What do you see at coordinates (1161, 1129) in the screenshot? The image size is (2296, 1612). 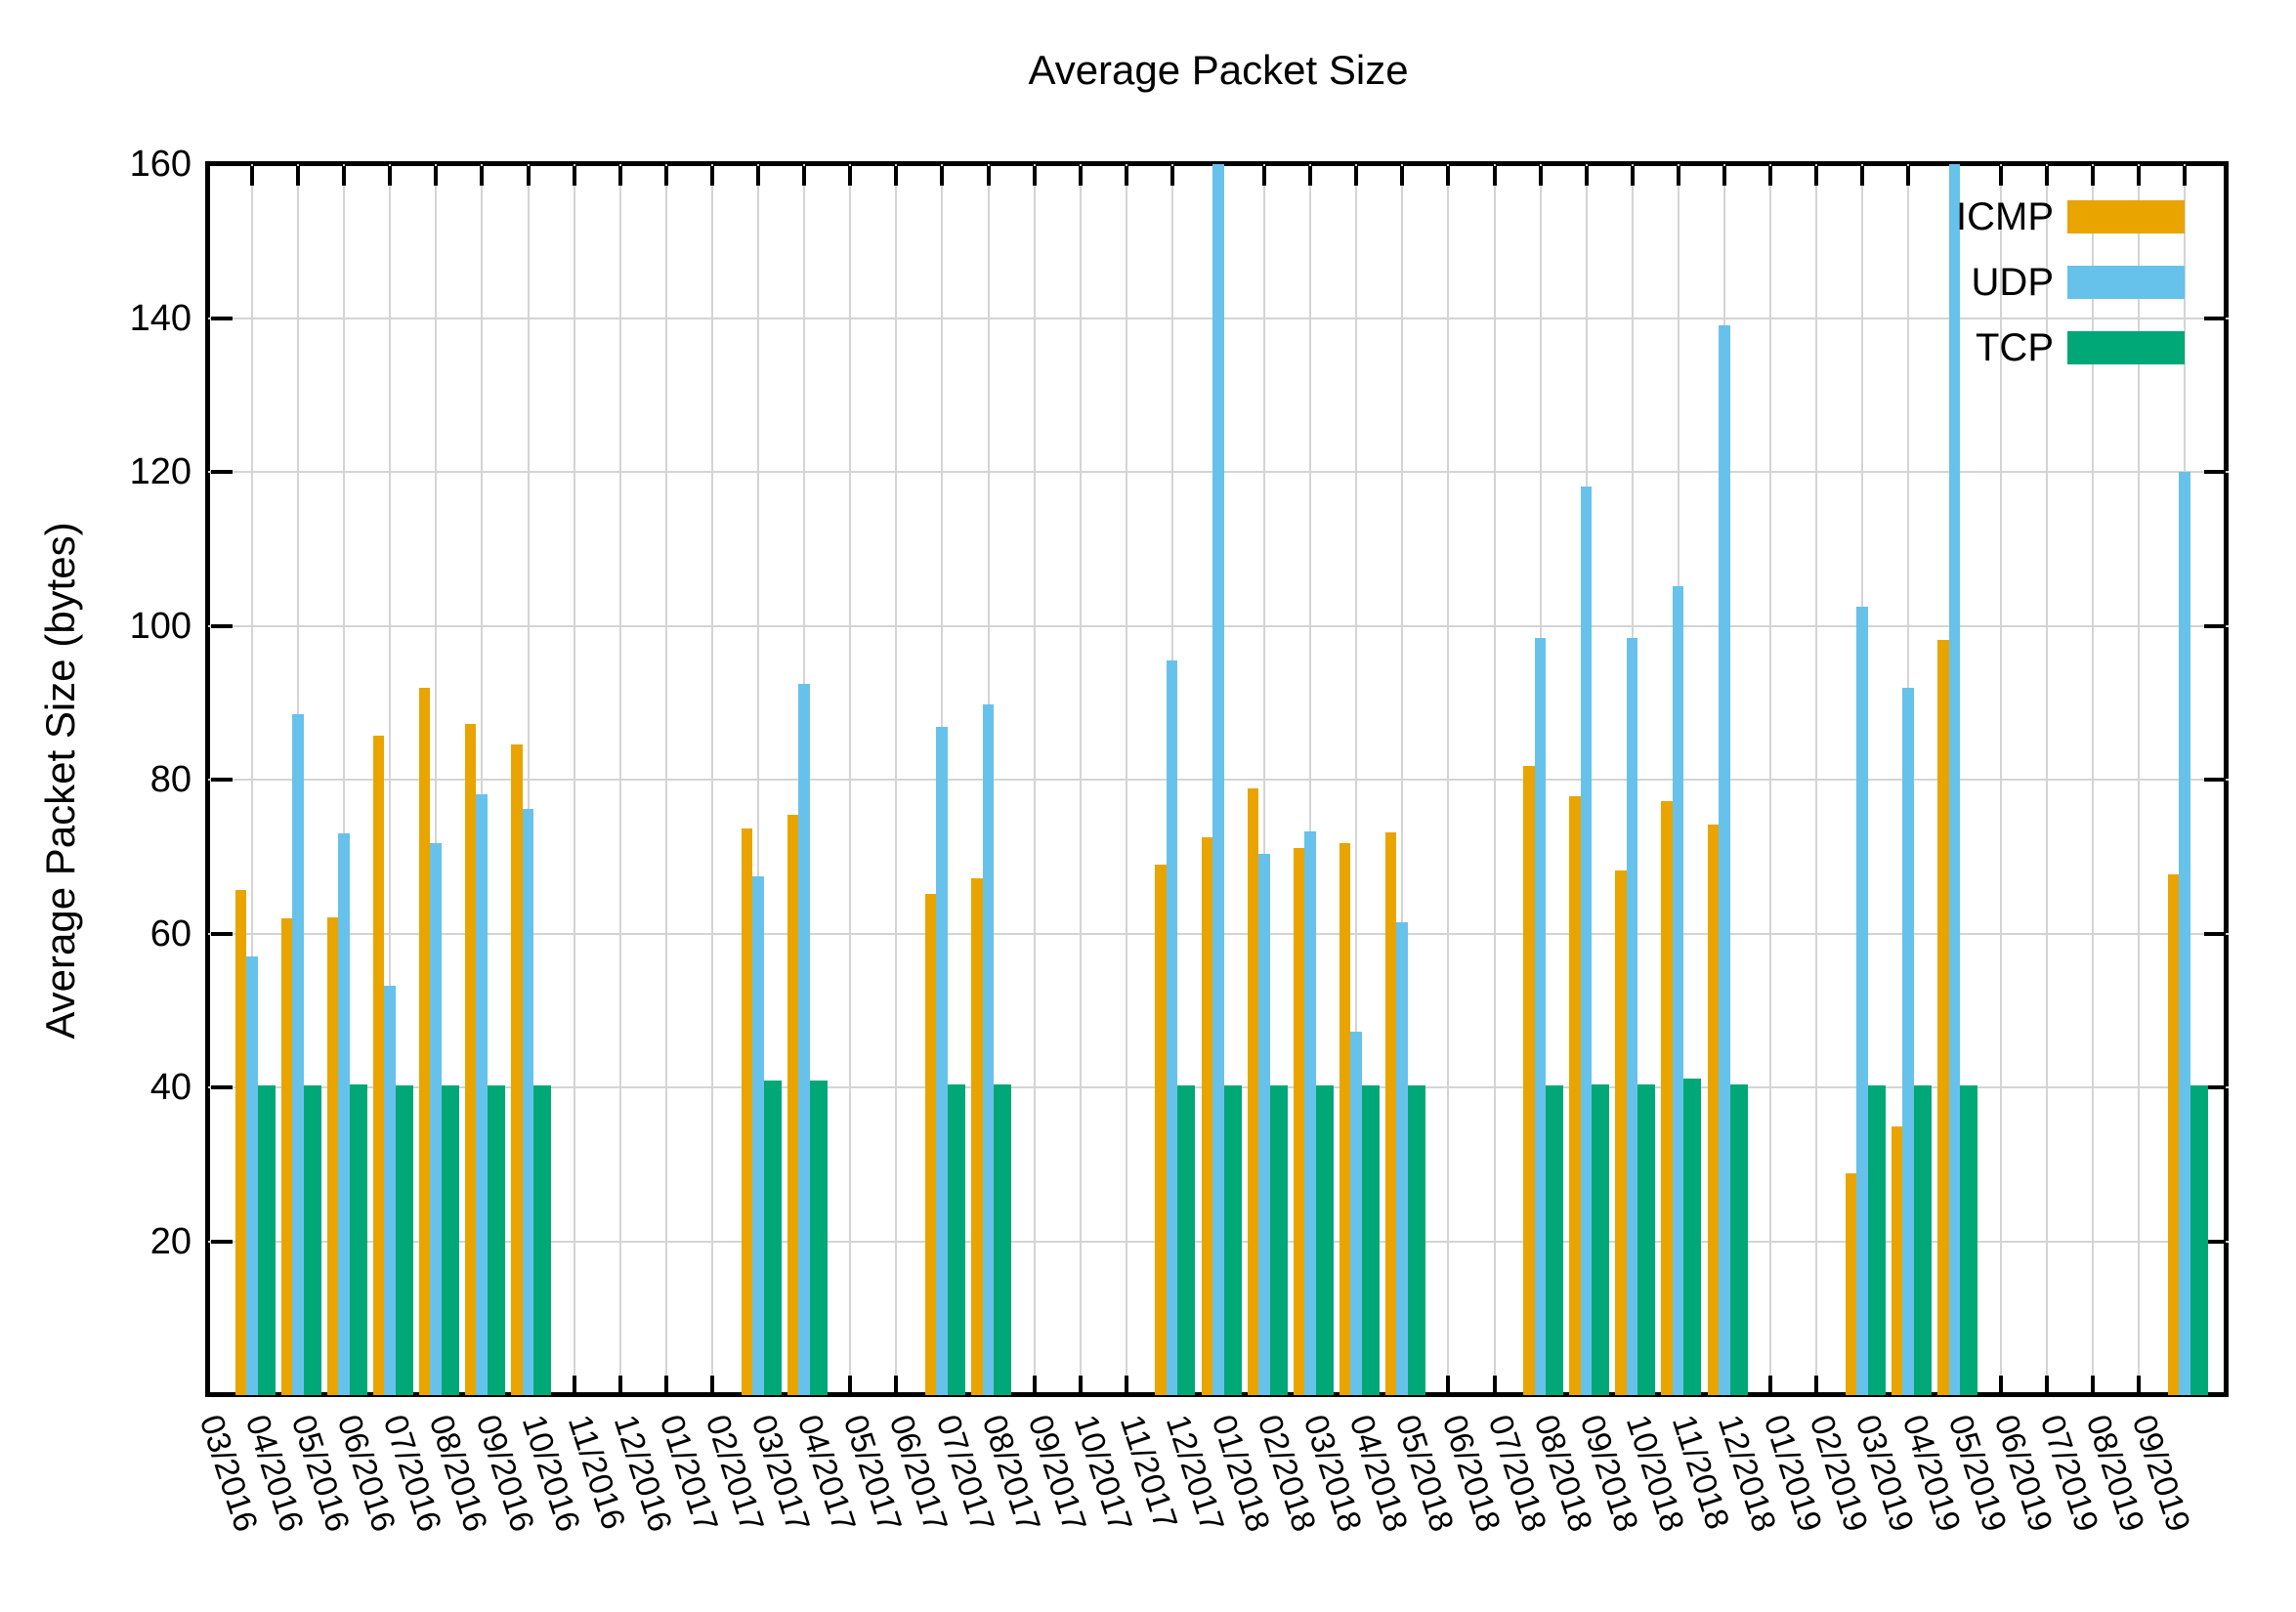 I see `bar-icmp-11/2017` at bounding box center [1161, 1129].